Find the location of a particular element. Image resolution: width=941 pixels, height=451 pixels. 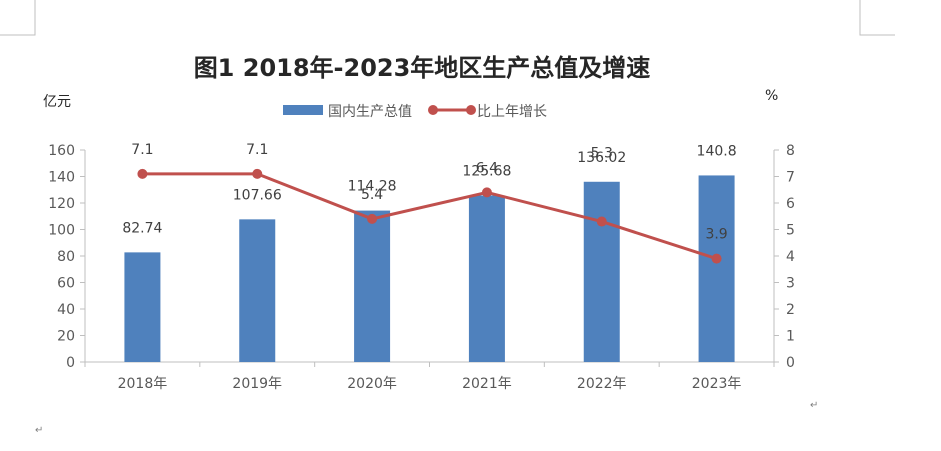

right-axis-unit: % is located at coordinates (771, 96).